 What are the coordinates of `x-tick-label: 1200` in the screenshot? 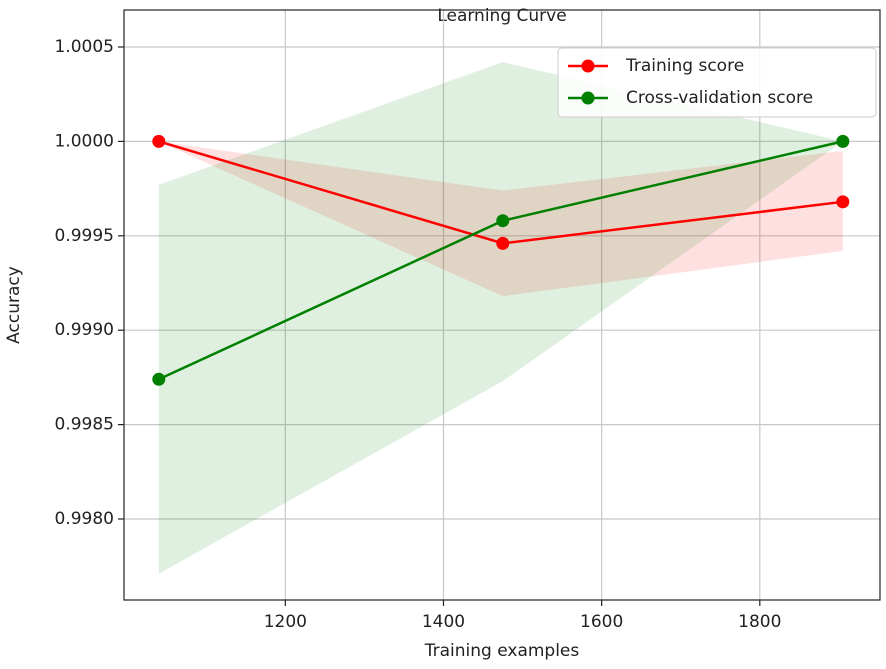 It's located at (285, 622).